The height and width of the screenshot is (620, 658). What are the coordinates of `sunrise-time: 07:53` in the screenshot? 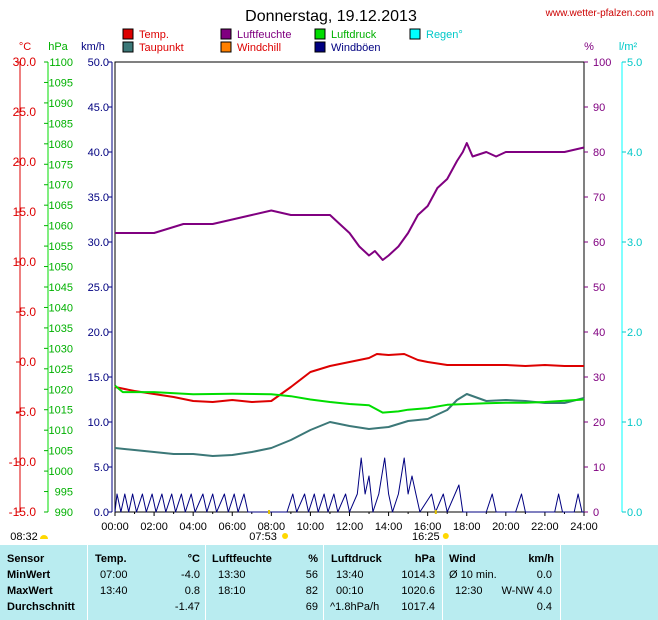 It's located at (263, 537).